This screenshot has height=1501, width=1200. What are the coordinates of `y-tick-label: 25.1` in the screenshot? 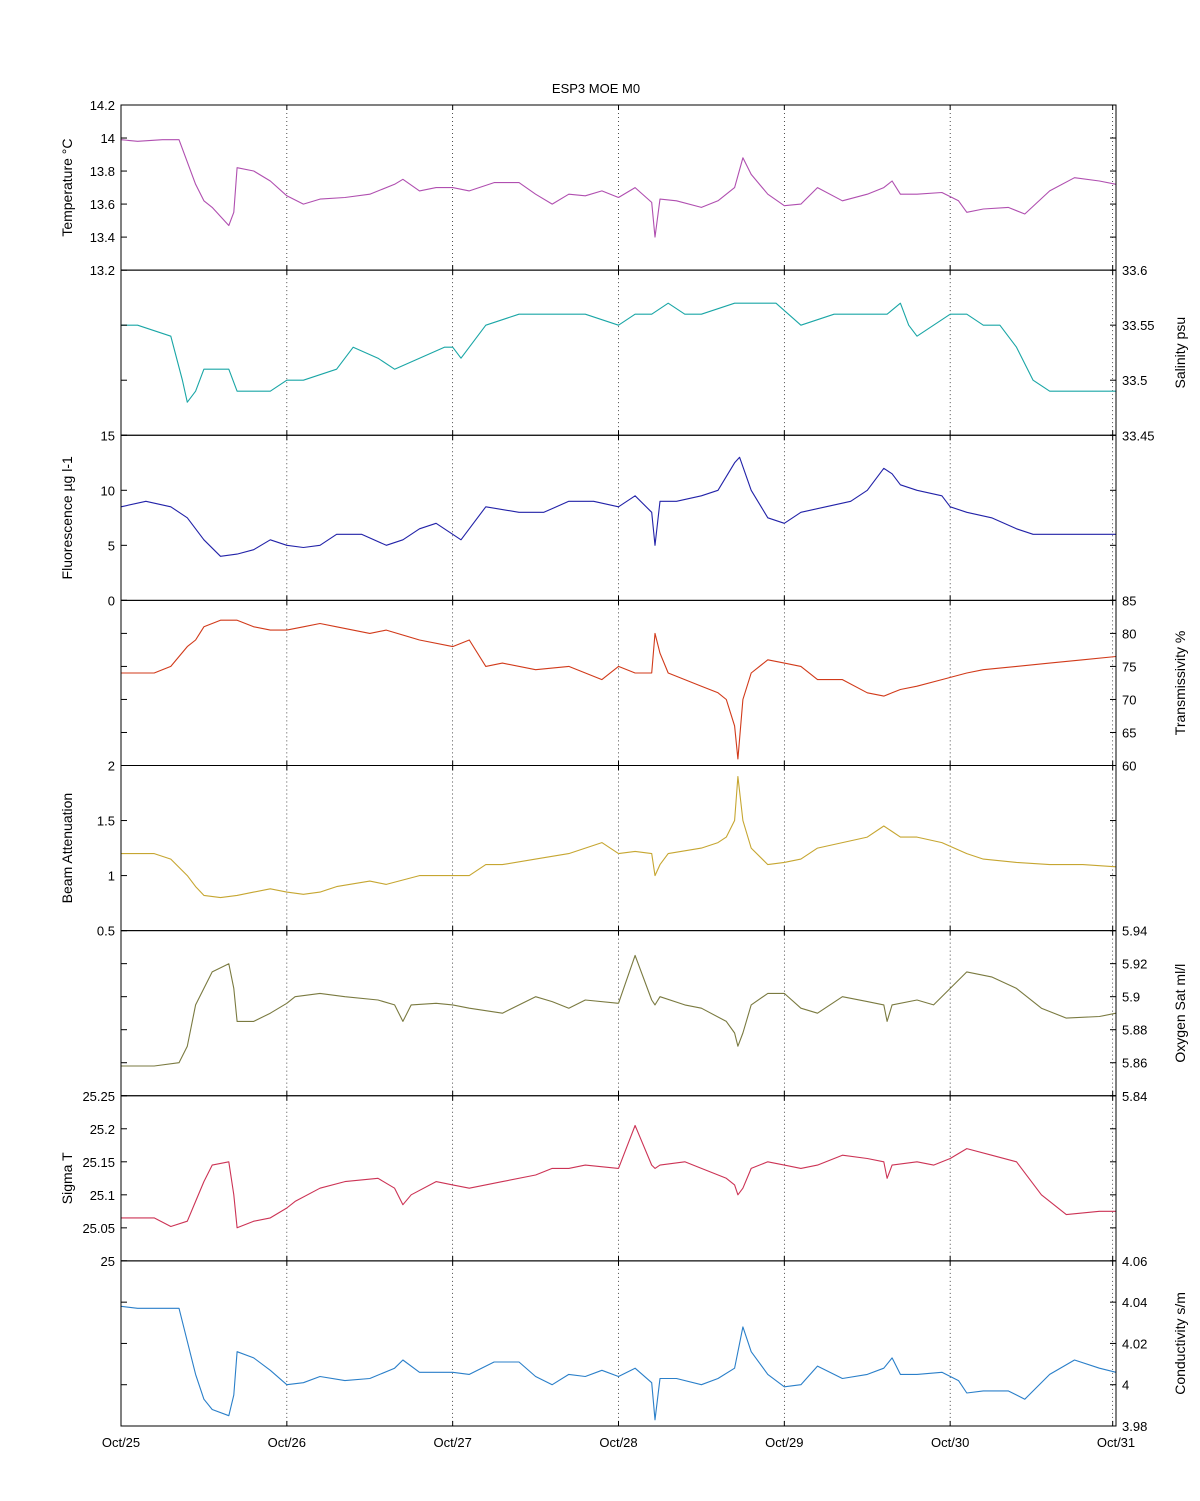 It's located at (102, 1195).